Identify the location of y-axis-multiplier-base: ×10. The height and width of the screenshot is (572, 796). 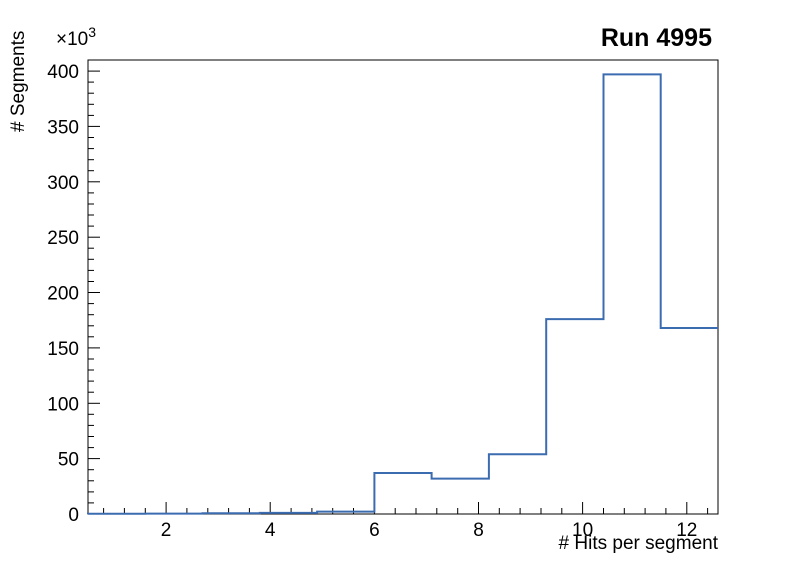
(72, 39).